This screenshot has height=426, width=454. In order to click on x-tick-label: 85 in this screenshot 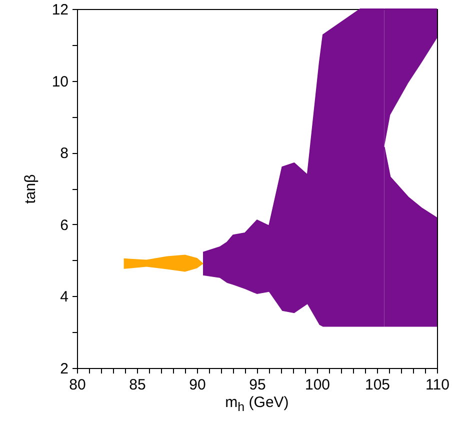, I will do `click(137, 385)`.